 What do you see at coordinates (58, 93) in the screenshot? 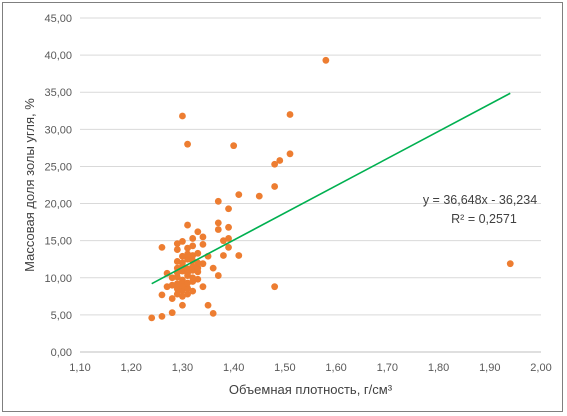
I see `y-tick-label: 35,00` at bounding box center [58, 93].